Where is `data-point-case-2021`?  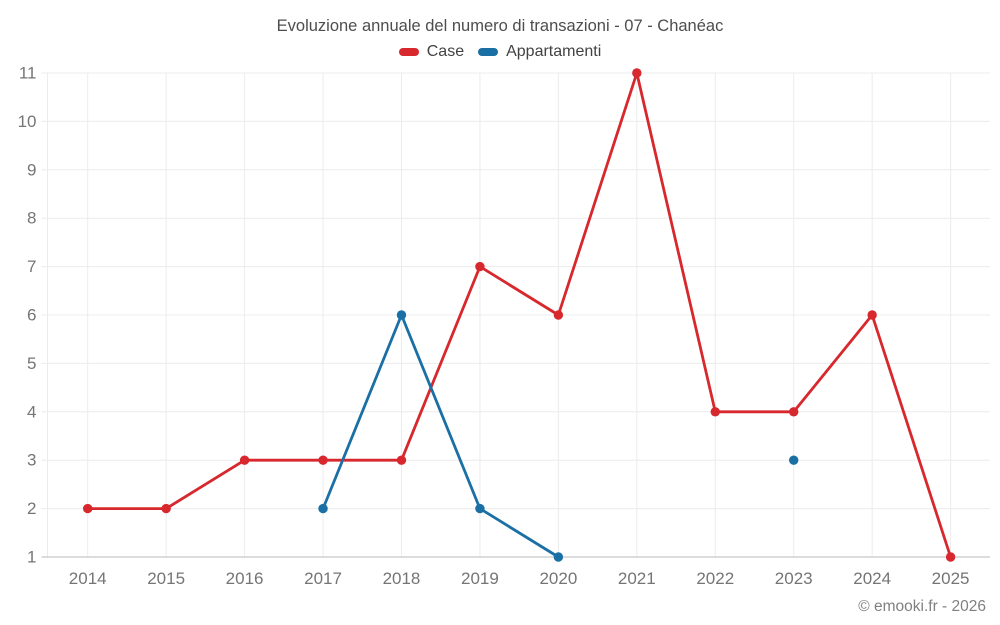
data-point-case-2021 is located at coordinates (637, 73).